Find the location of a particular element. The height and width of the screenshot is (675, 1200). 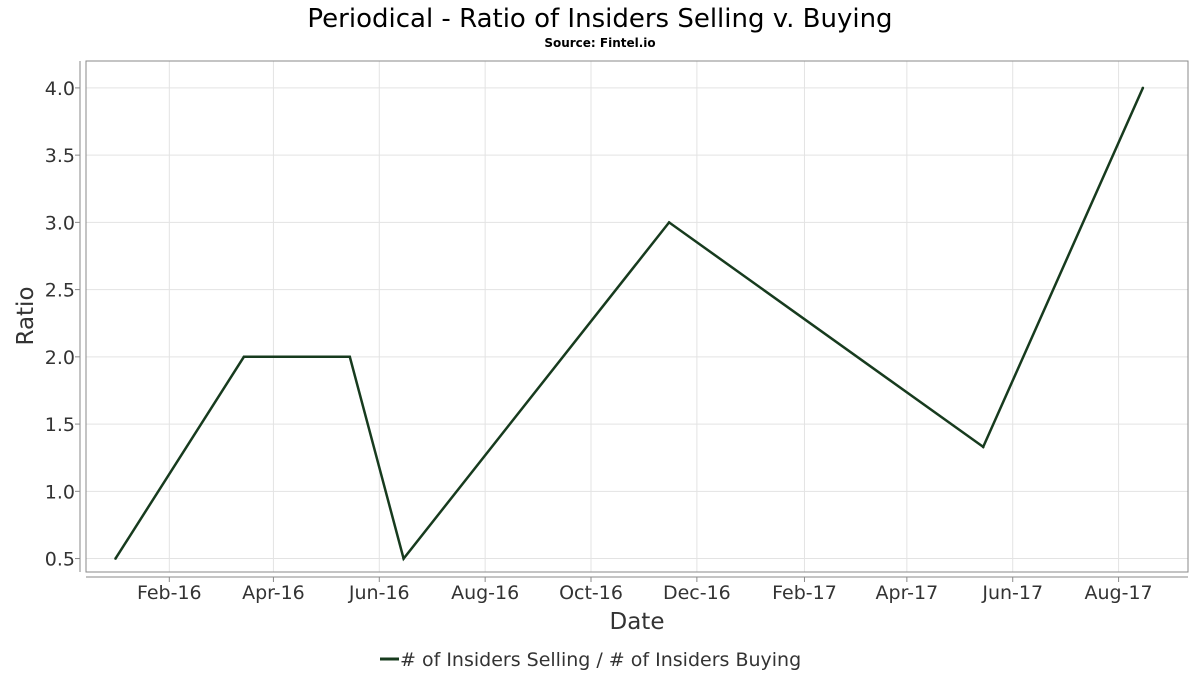

x-tick-label: Oct-16 is located at coordinates (591, 593).